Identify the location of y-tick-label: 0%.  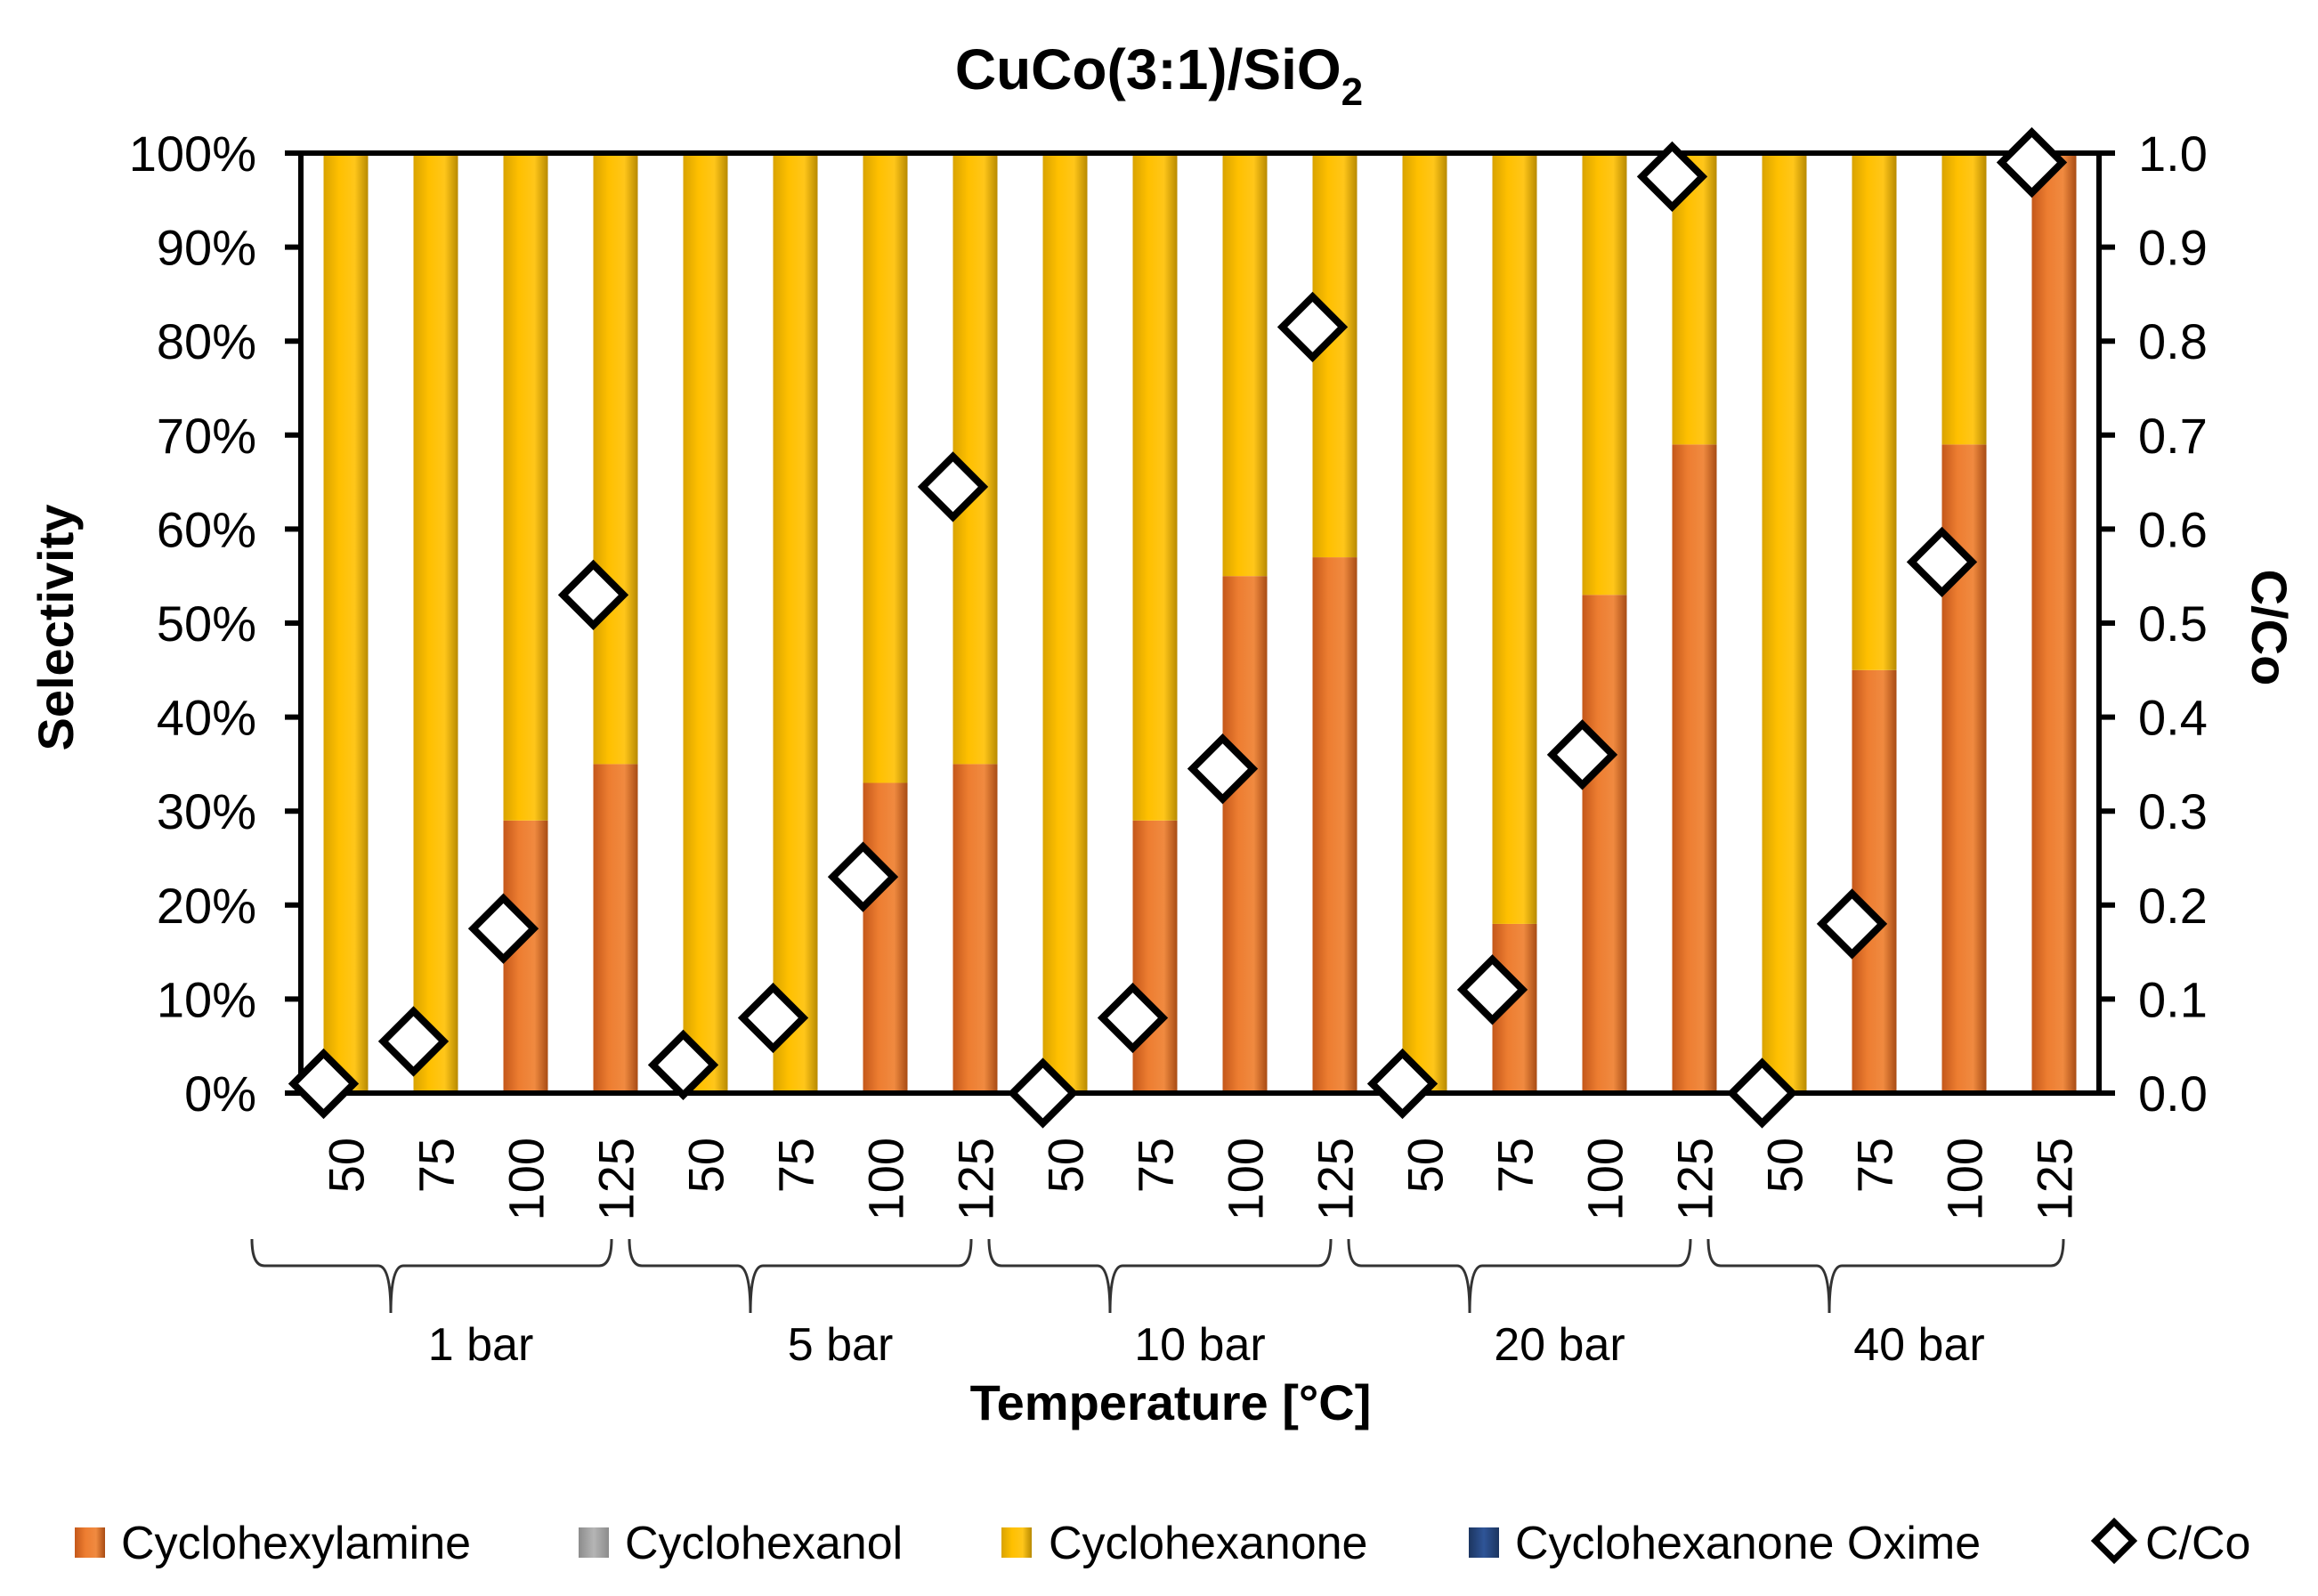
(220, 1093).